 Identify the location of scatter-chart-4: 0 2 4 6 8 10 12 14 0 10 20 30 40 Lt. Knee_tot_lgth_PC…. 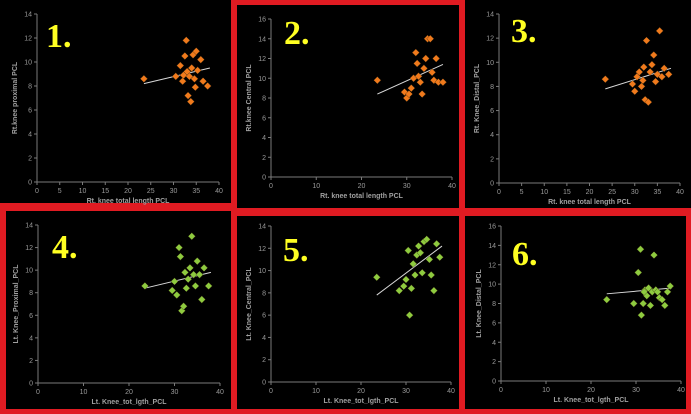
(118, 315).